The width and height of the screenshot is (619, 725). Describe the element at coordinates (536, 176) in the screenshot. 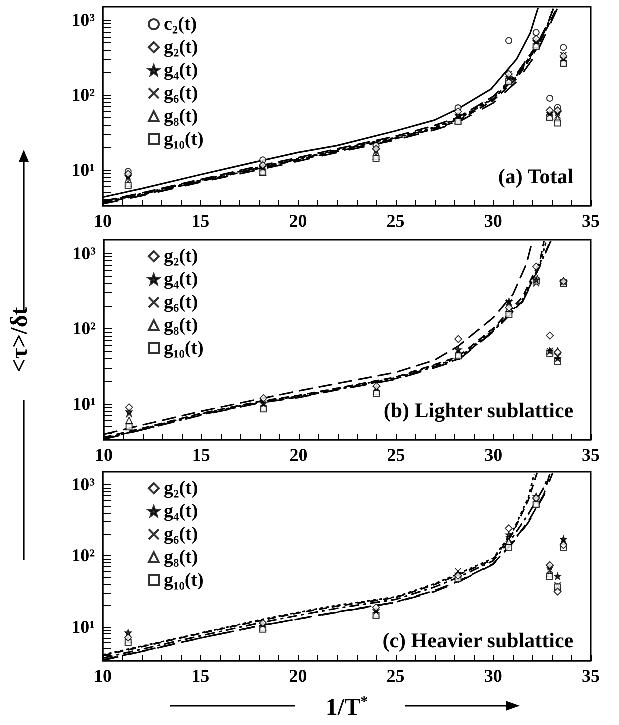

I see `text: (a) Total` at that location.